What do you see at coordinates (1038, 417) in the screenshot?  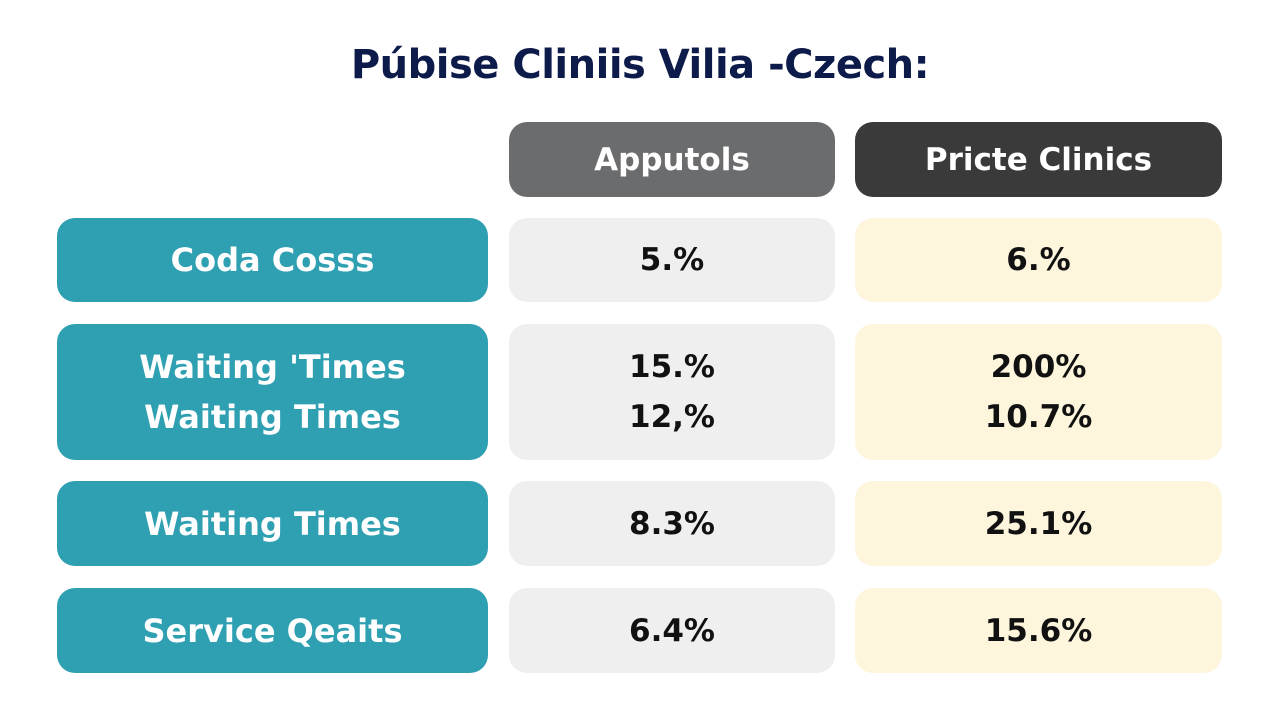 I see `value-text: 10.7%` at bounding box center [1038, 417].